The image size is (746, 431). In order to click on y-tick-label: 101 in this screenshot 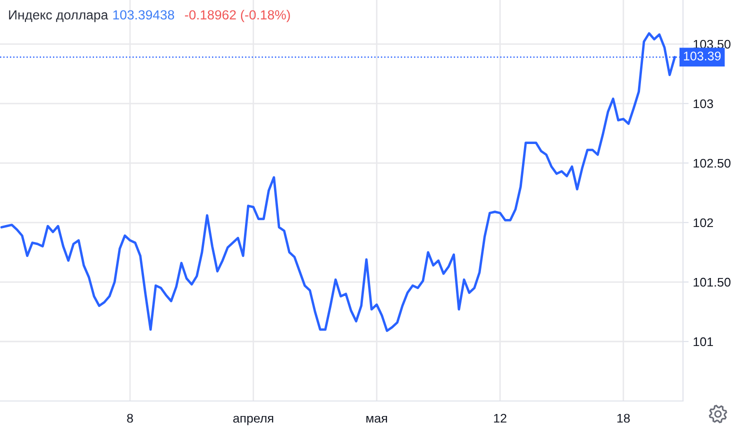, I will do `click(703, 341)`.